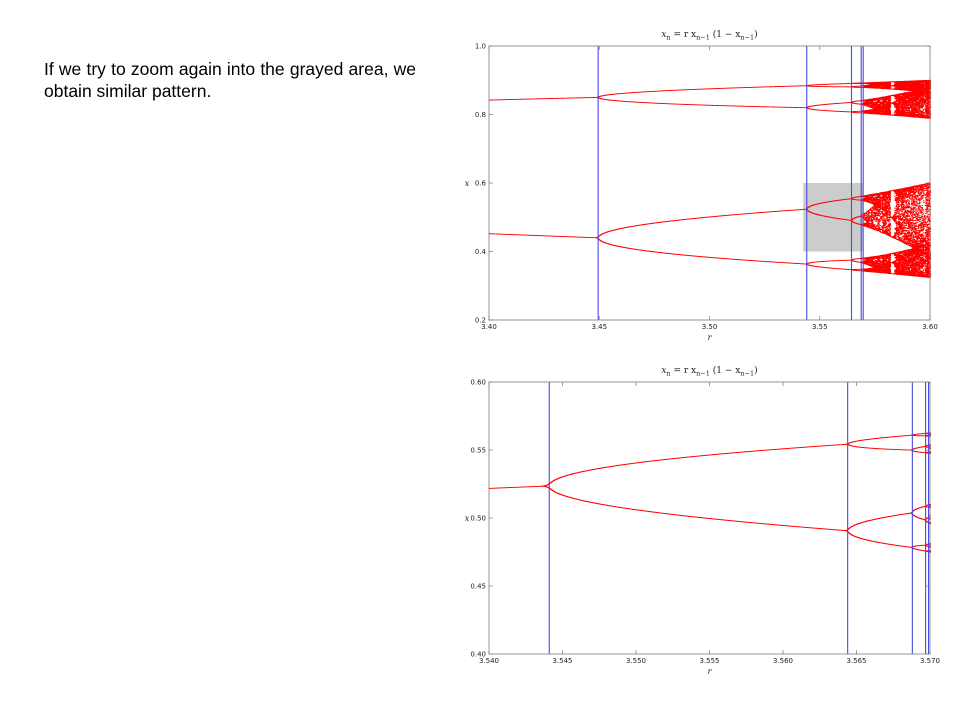 Image resolution: width=960 pixels, height=720 pixels. Describe the element at coordinates (783, 661) in the screenshot. I see `x-tick-label: 3.560` at that location.